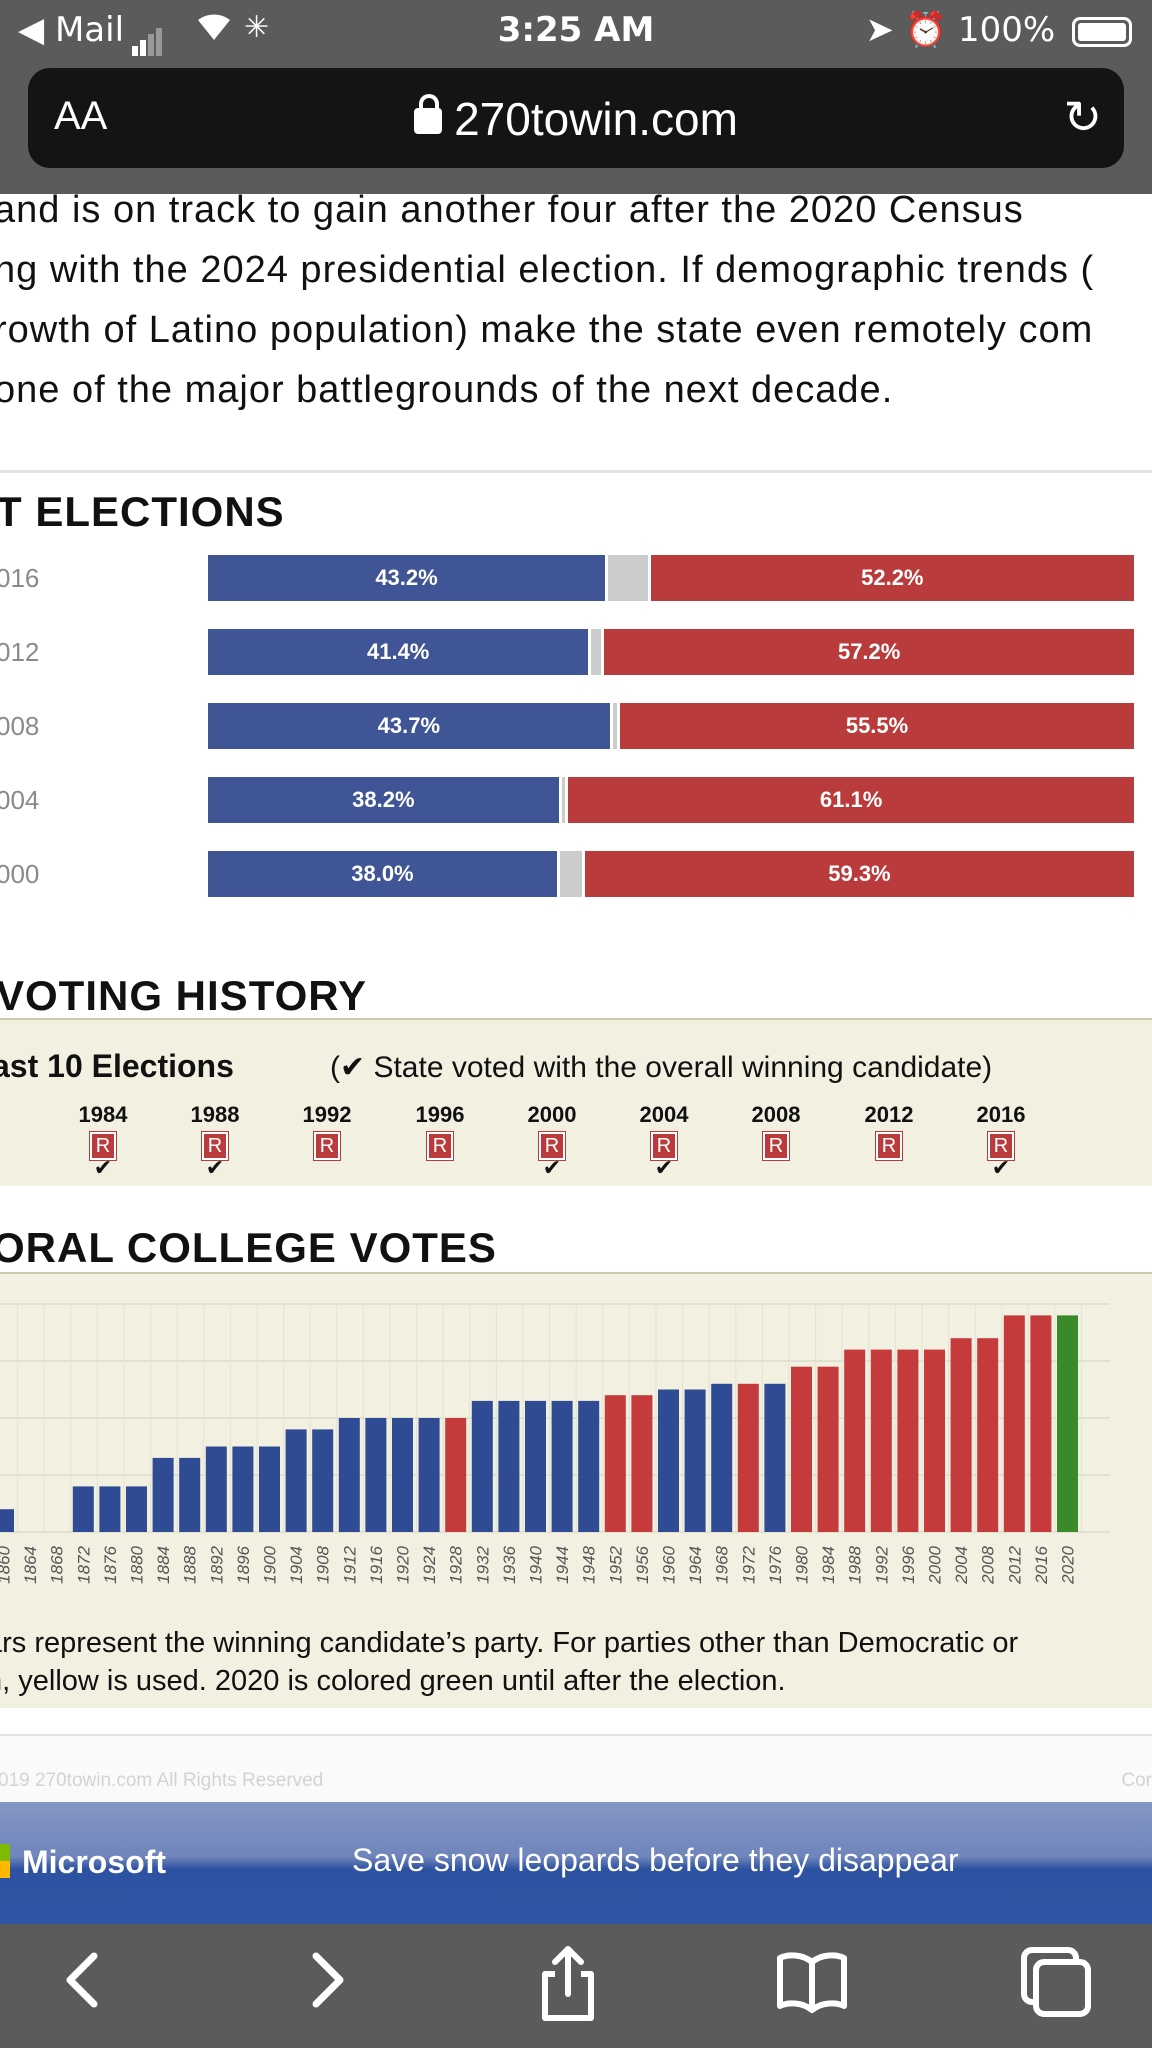  Describe the element at coordinates (1082, 117) in the screenshot. I see `reload-icon: ↻` at that location.